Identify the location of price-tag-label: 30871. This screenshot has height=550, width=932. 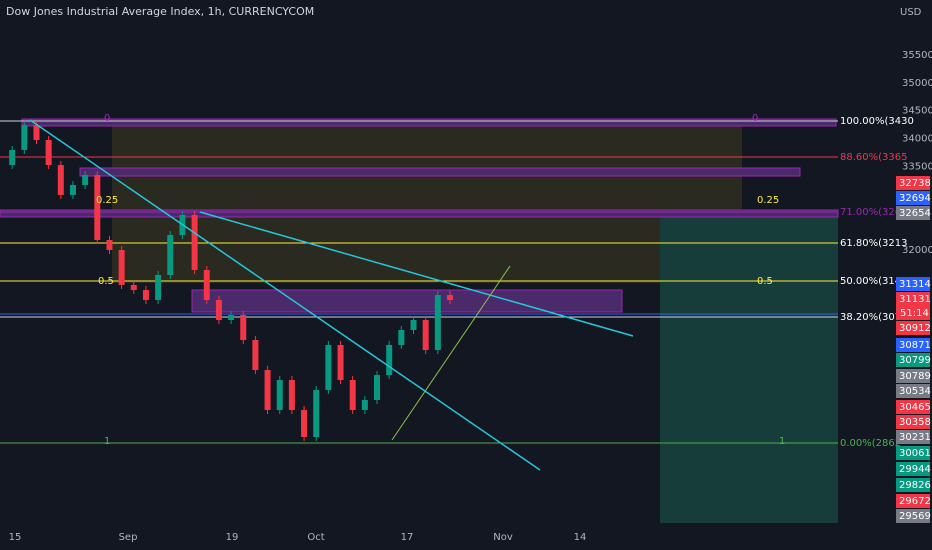
(915, 345).